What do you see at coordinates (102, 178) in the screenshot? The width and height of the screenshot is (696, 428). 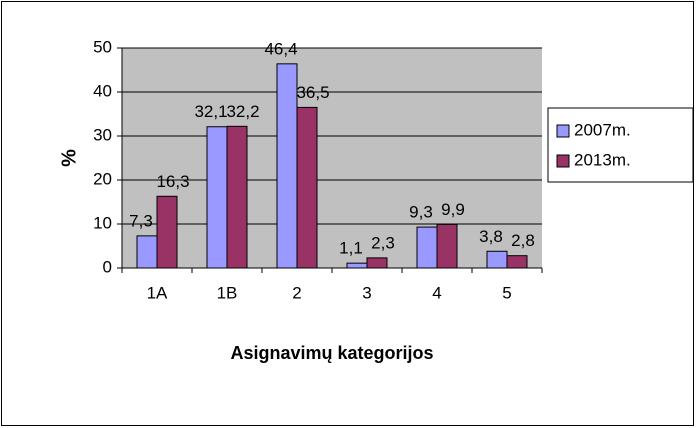 I see `y-tick-label: 20` at bounding box center [102, 178].